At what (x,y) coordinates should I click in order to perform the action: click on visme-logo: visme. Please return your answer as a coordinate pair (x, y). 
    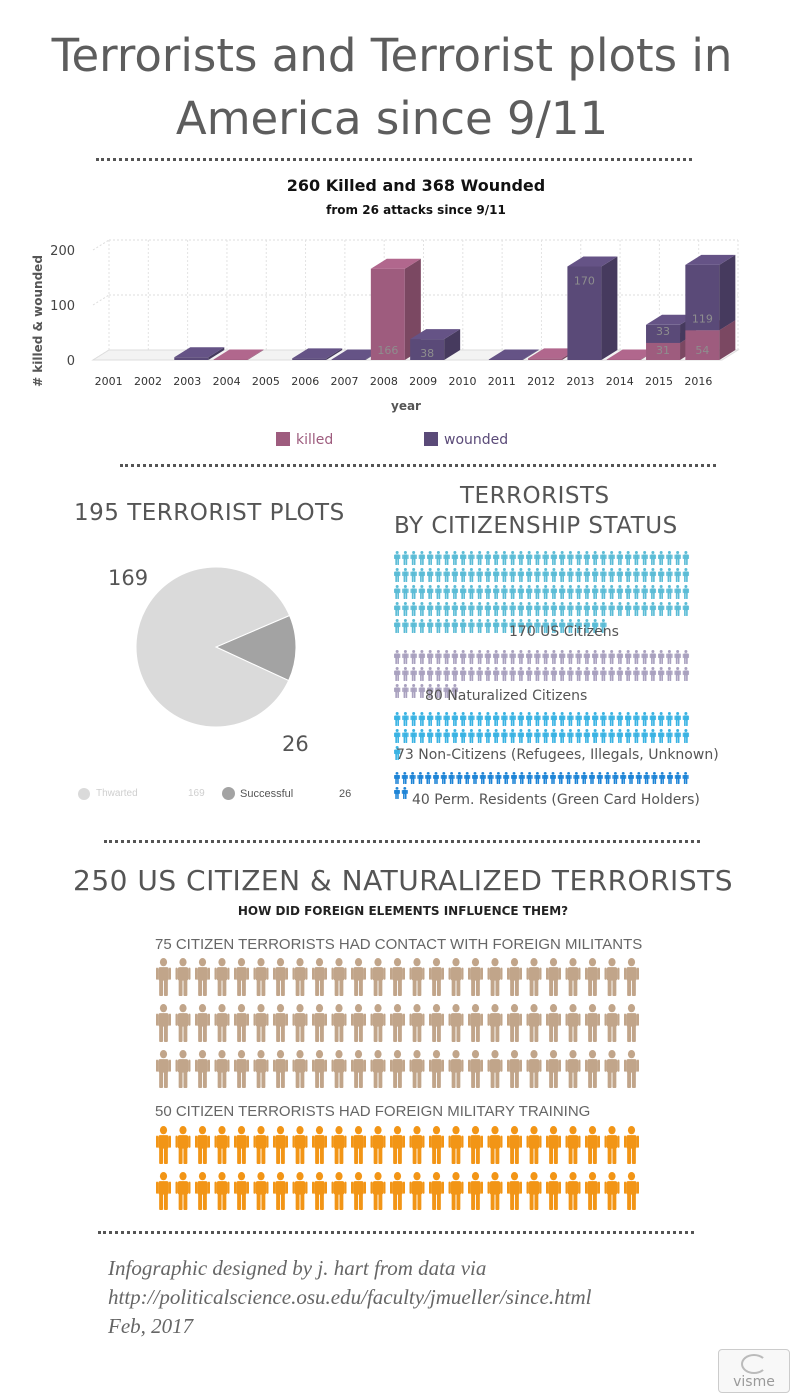
    Looking at the image, I should click on (754, 1371).